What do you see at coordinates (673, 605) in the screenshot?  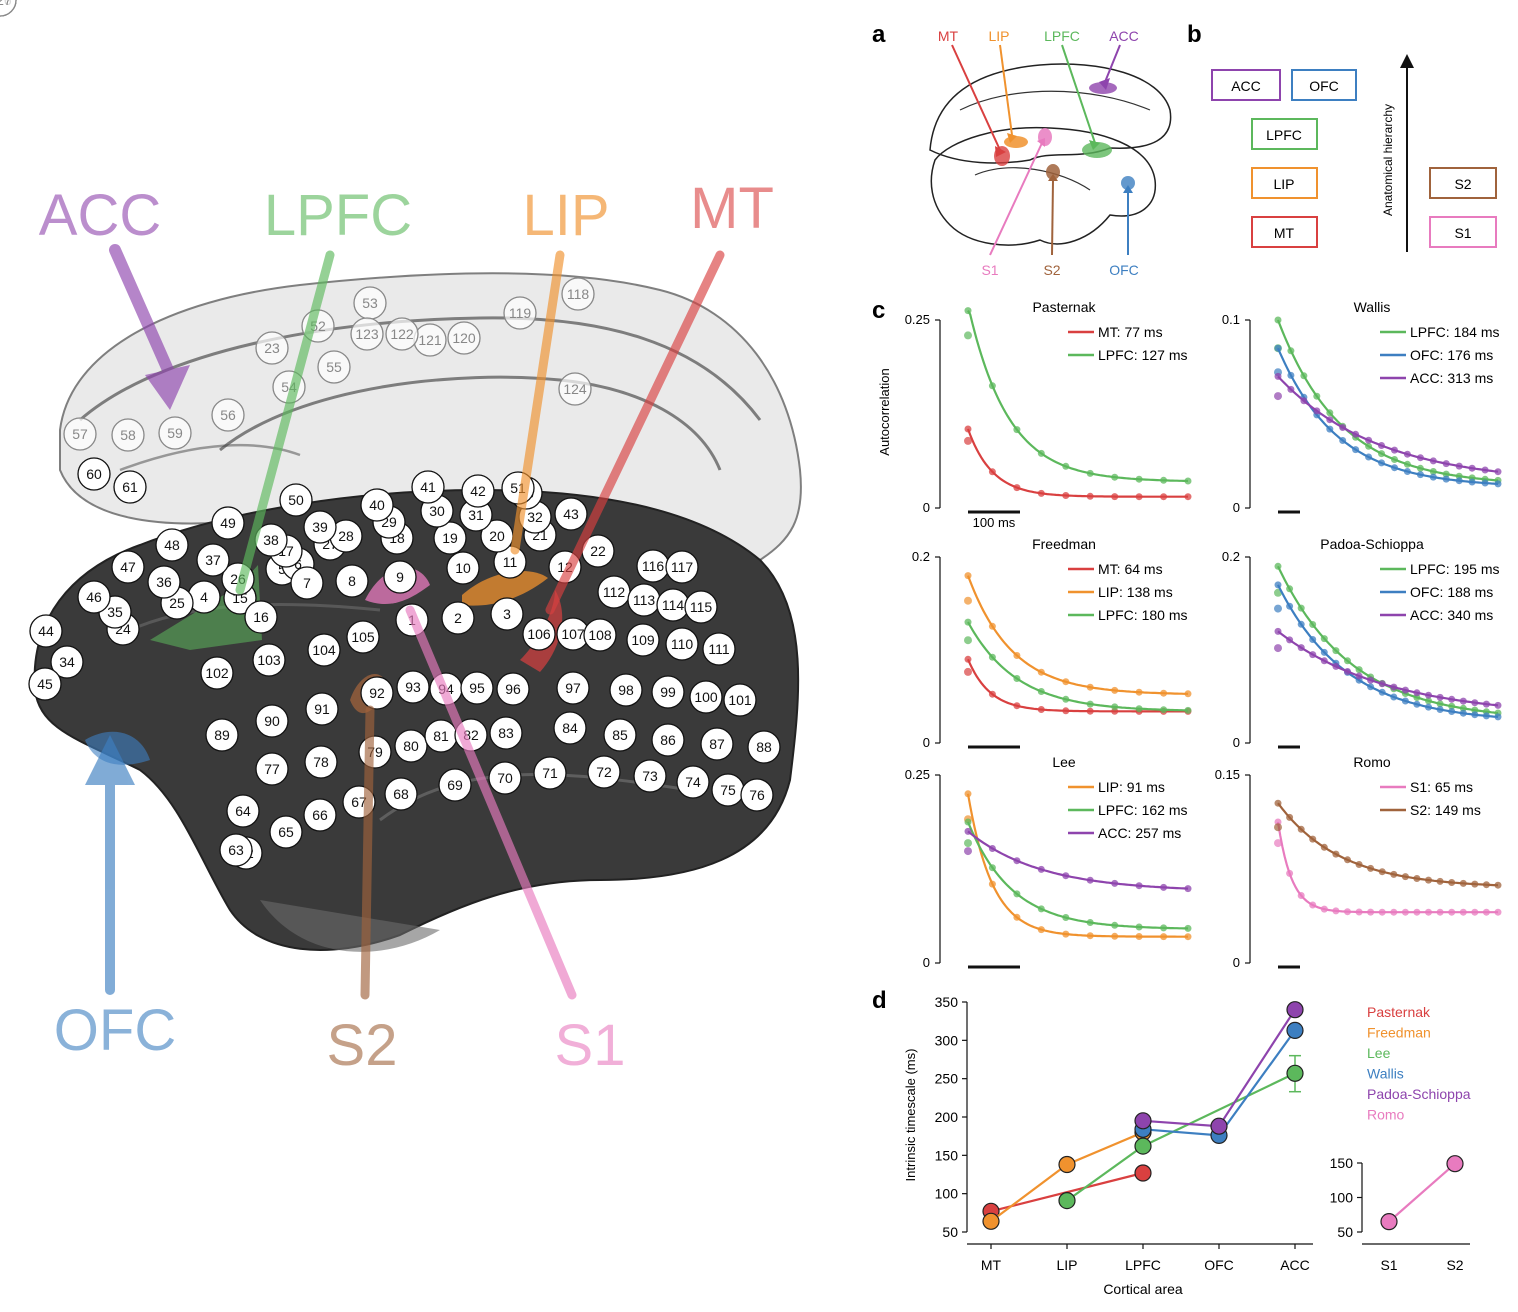 I see `svg-text: 114` at bounding box center [673, 605].